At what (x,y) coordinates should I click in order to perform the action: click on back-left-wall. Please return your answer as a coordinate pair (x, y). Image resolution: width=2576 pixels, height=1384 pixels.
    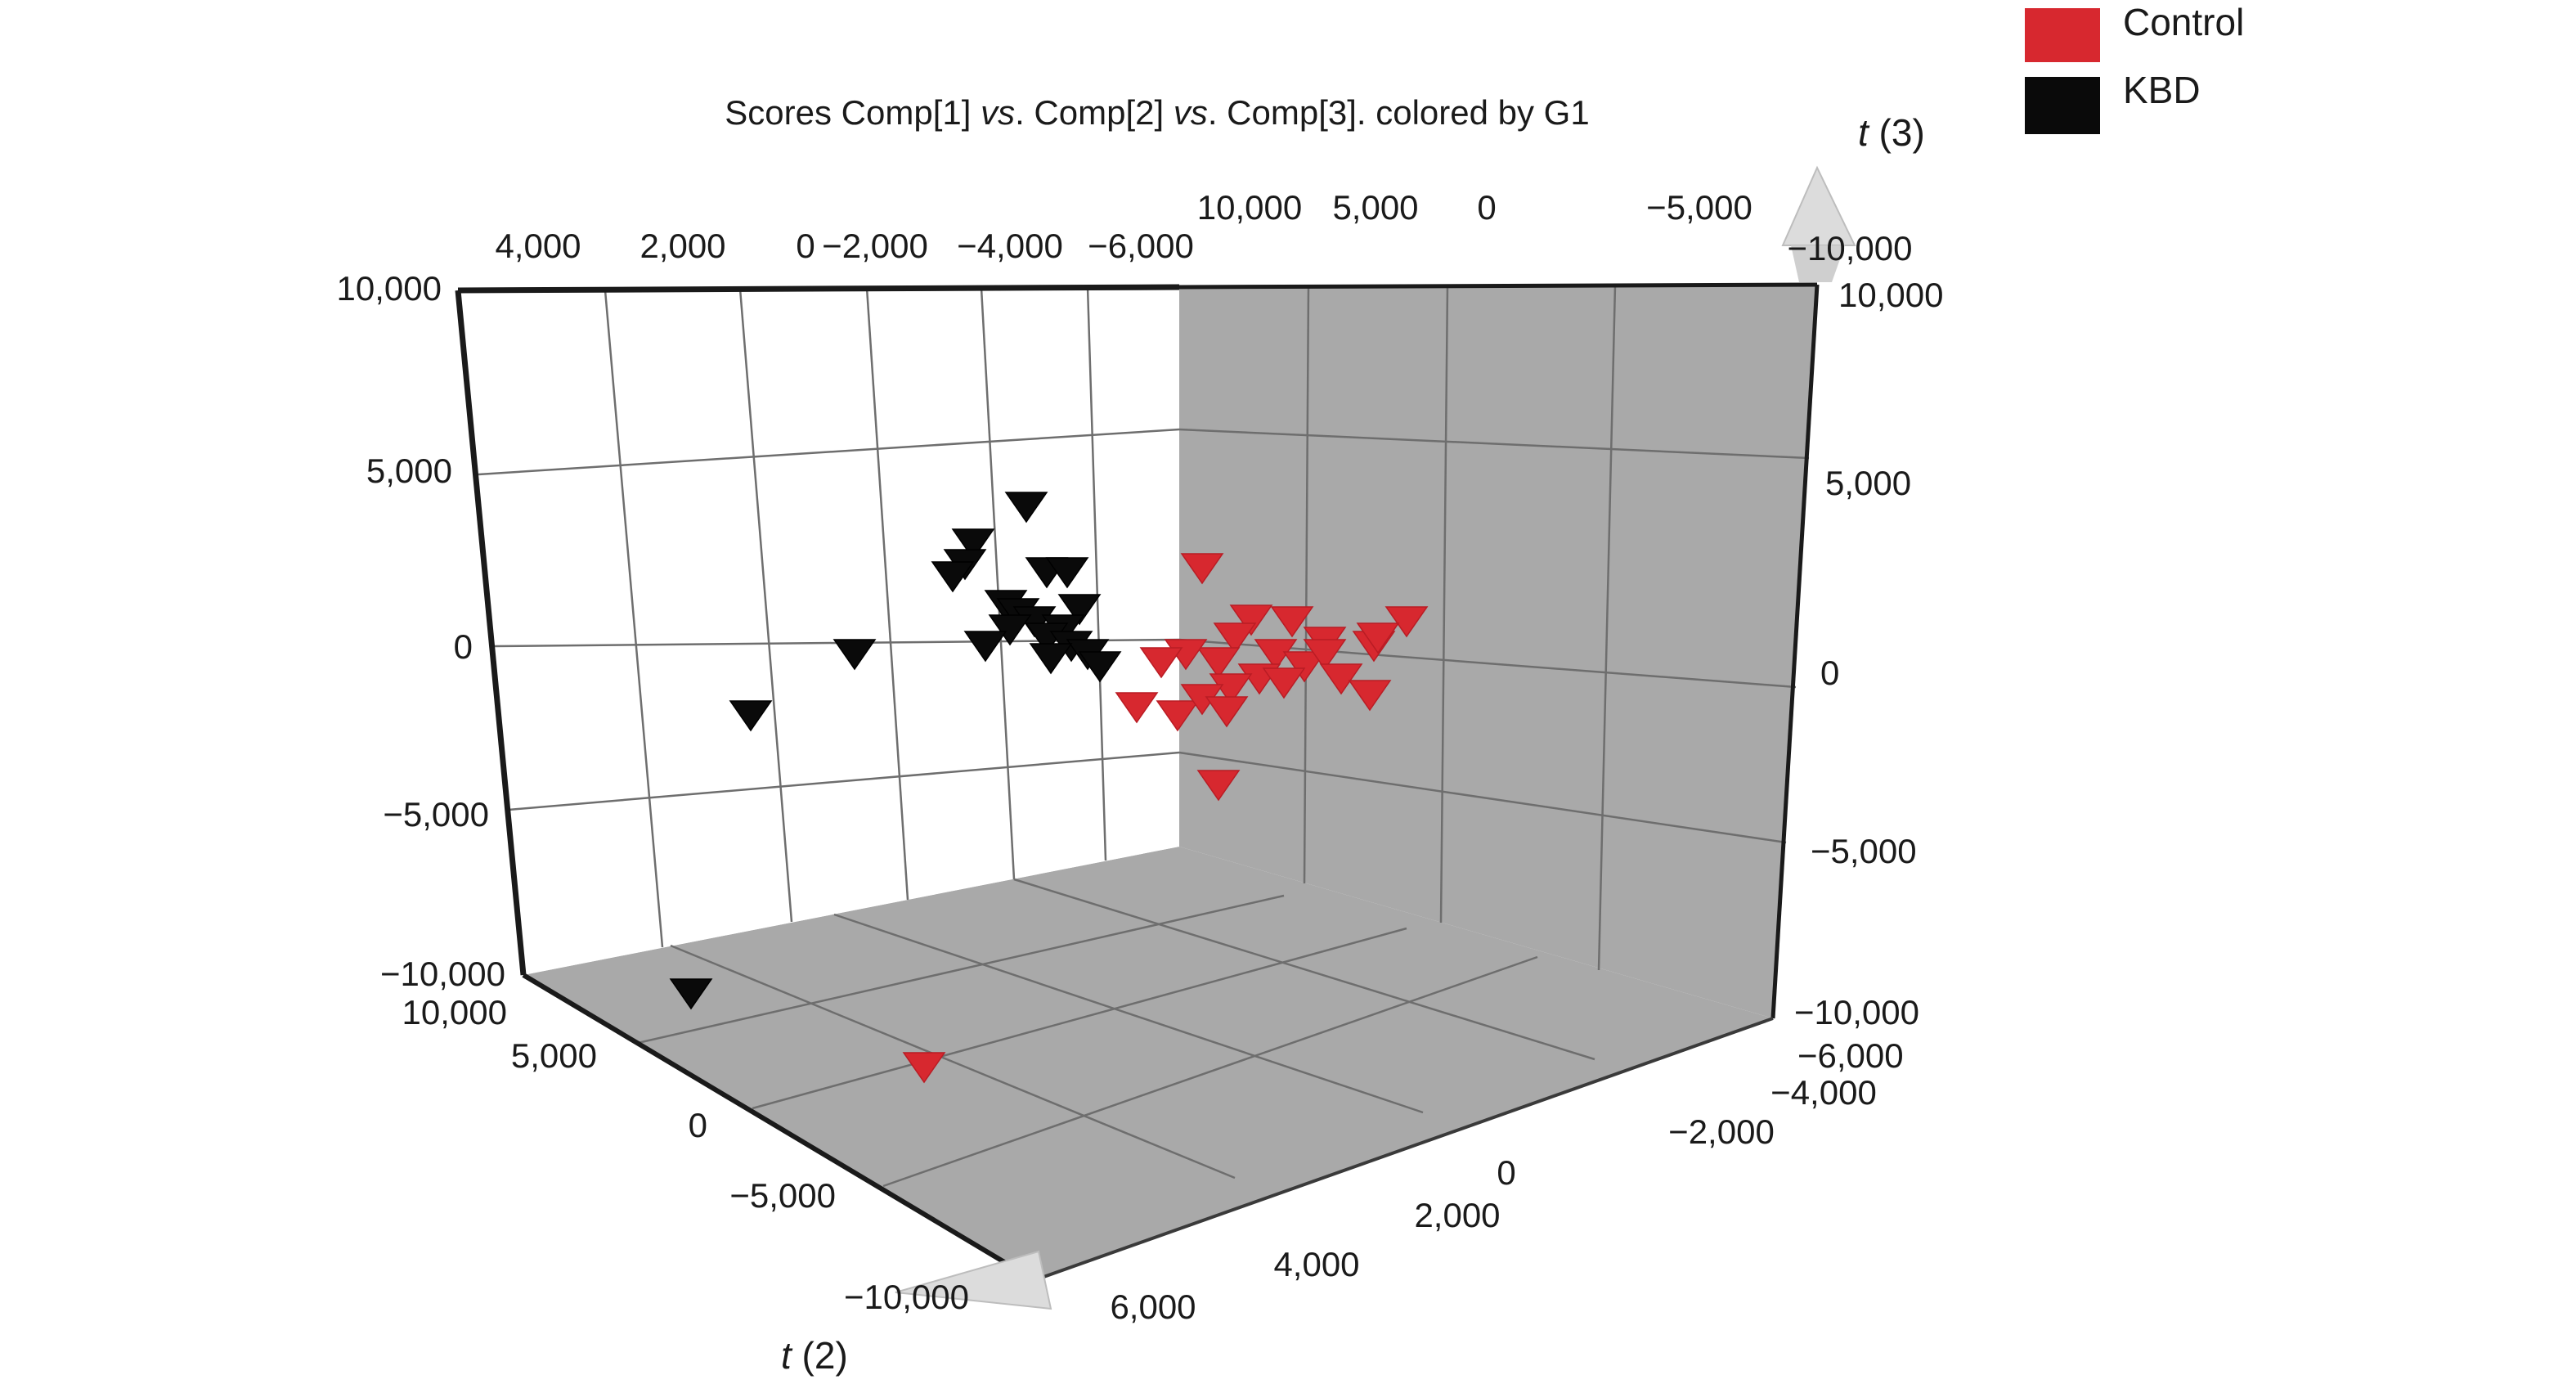
    Looking at the image, I should click on (818, 631).